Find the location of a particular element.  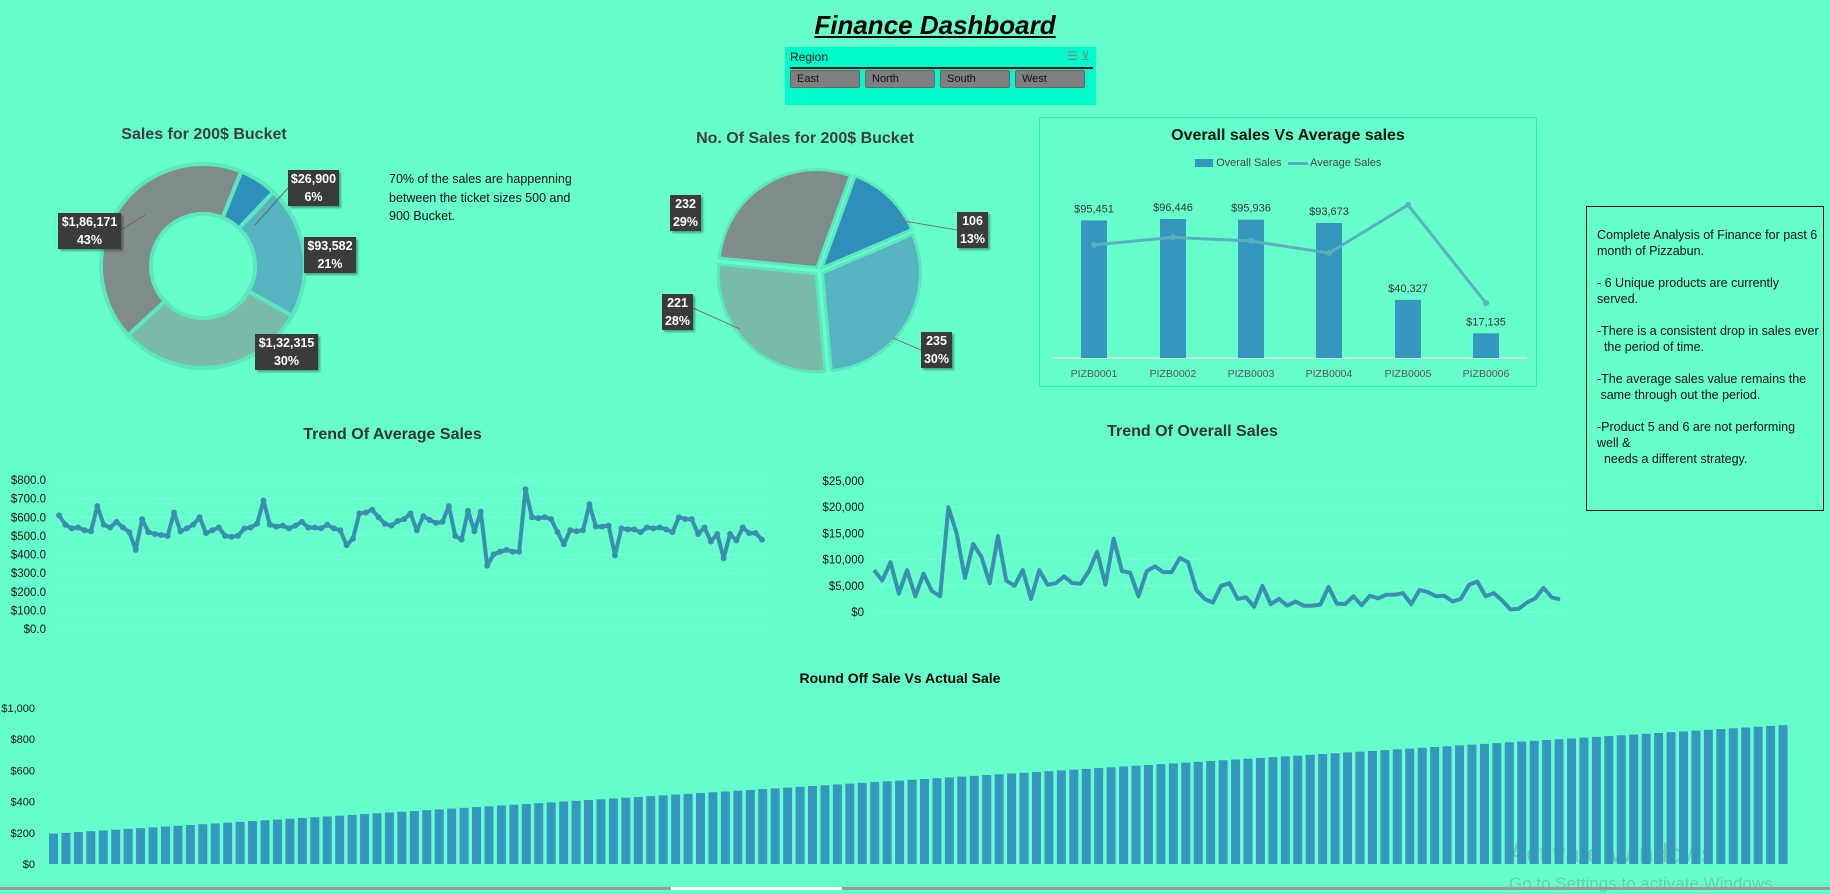

category-label: PIZB0004 is located at coordinates (1329, 374).